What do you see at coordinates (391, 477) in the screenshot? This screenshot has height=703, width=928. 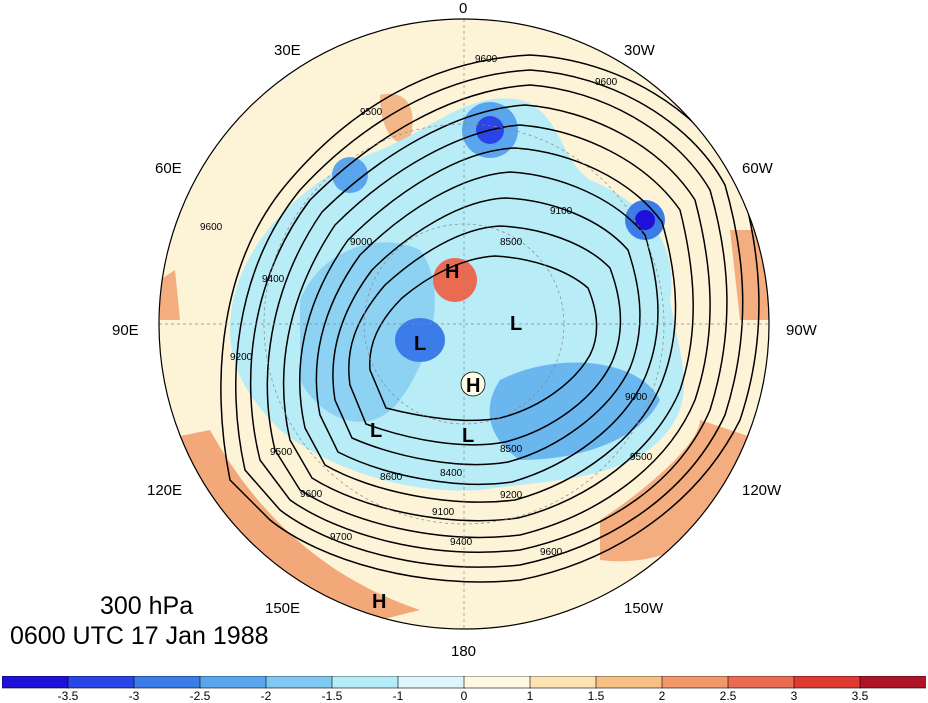 I see `contour-label: 8600` at bounding box center [391, 477].